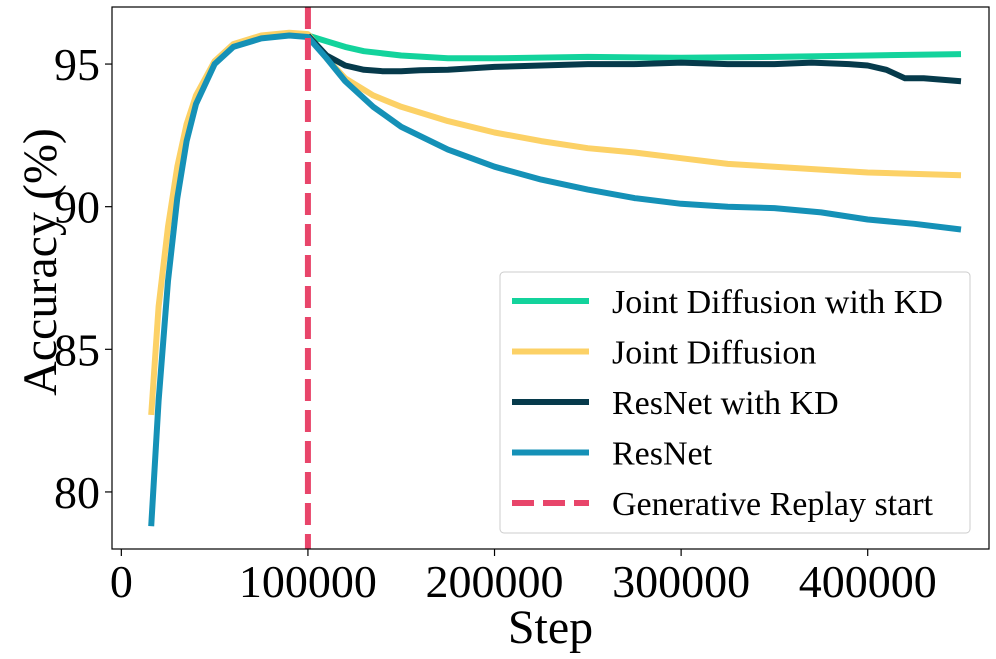 This screenshot has height=659, width=996. Describe the element at coordinates (868, 581) in the screenshot. I see `x-tick-label: 400000` at that location.